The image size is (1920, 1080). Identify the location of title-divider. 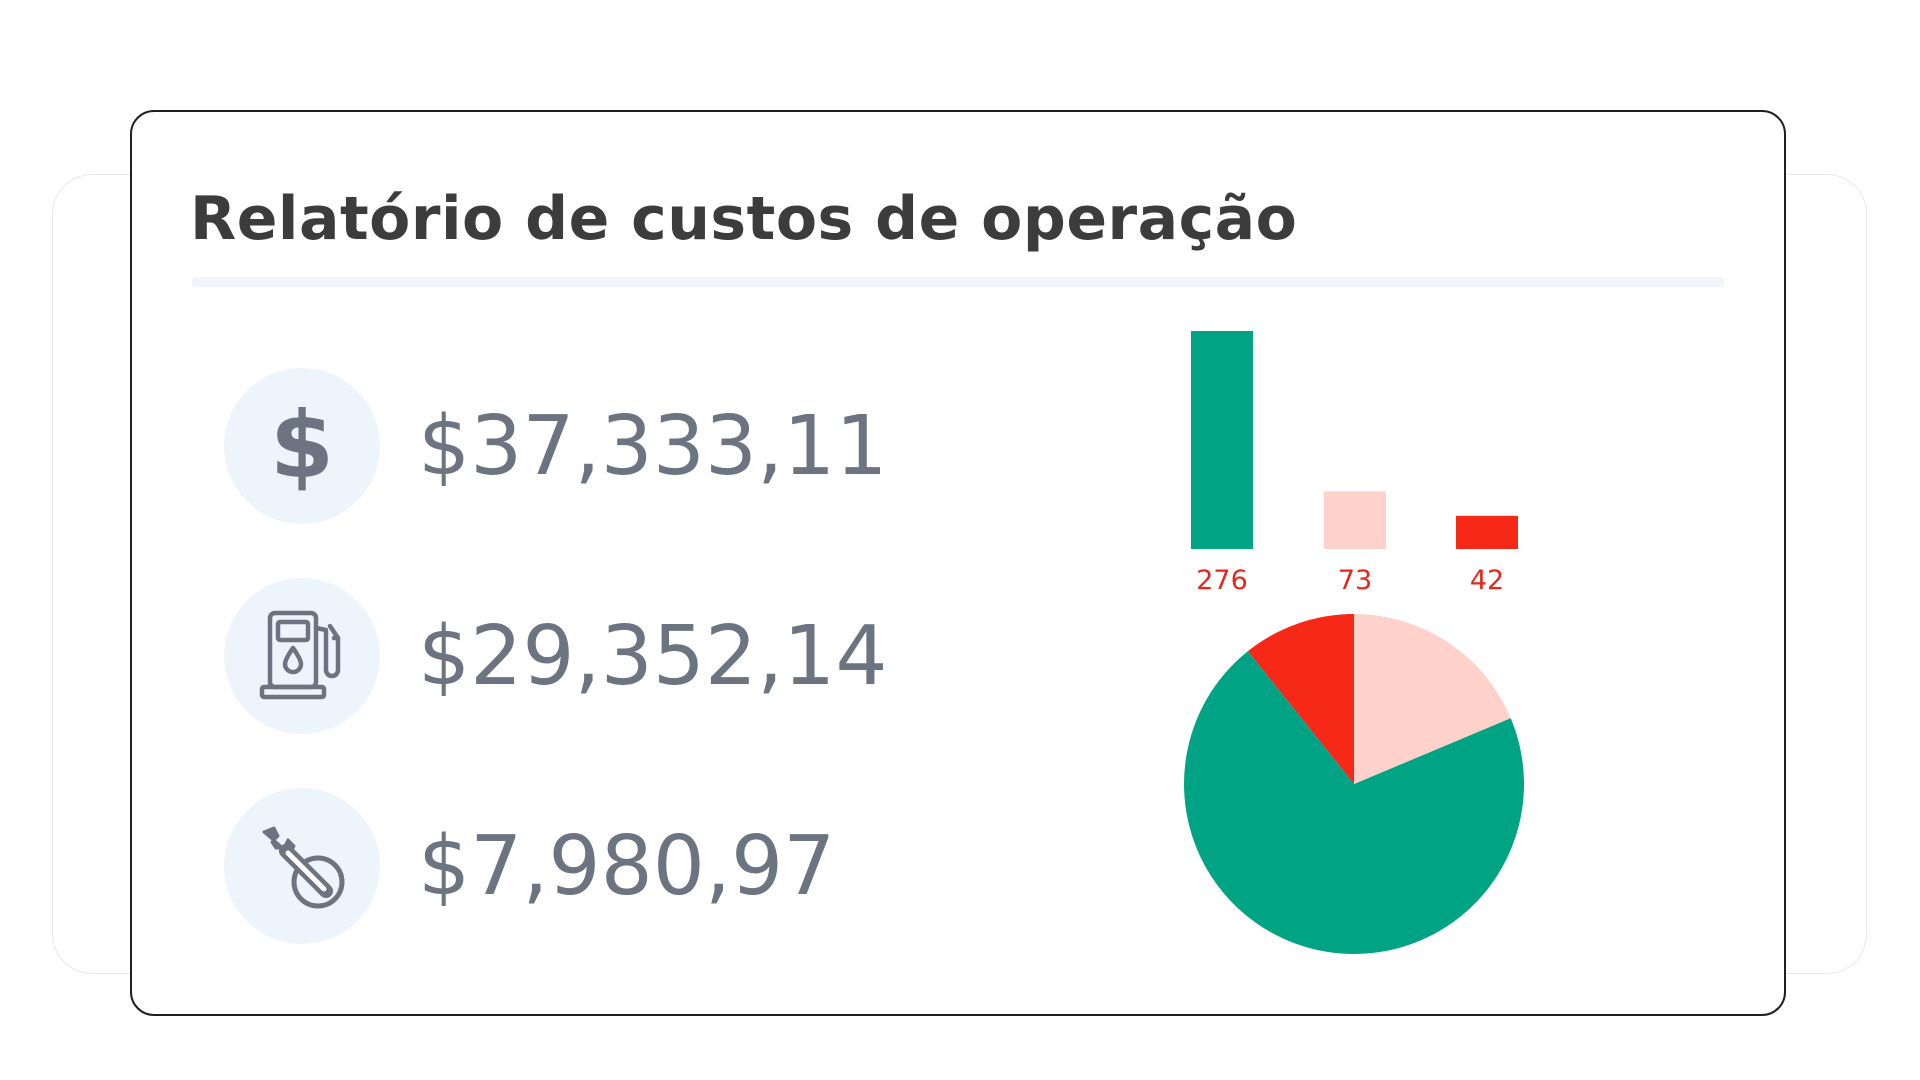
(958, 282).